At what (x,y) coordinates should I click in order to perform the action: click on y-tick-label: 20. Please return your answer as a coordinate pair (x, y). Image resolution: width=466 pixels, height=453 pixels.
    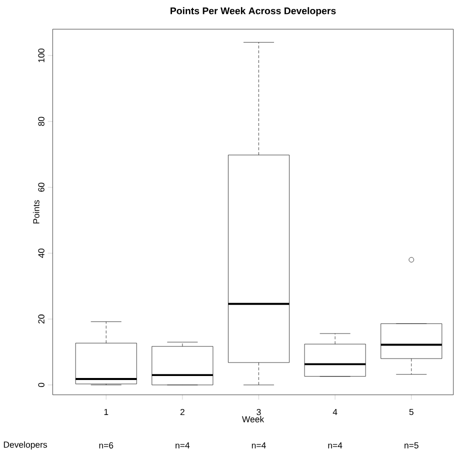
    Looking at the image, I should click on (41, 319).